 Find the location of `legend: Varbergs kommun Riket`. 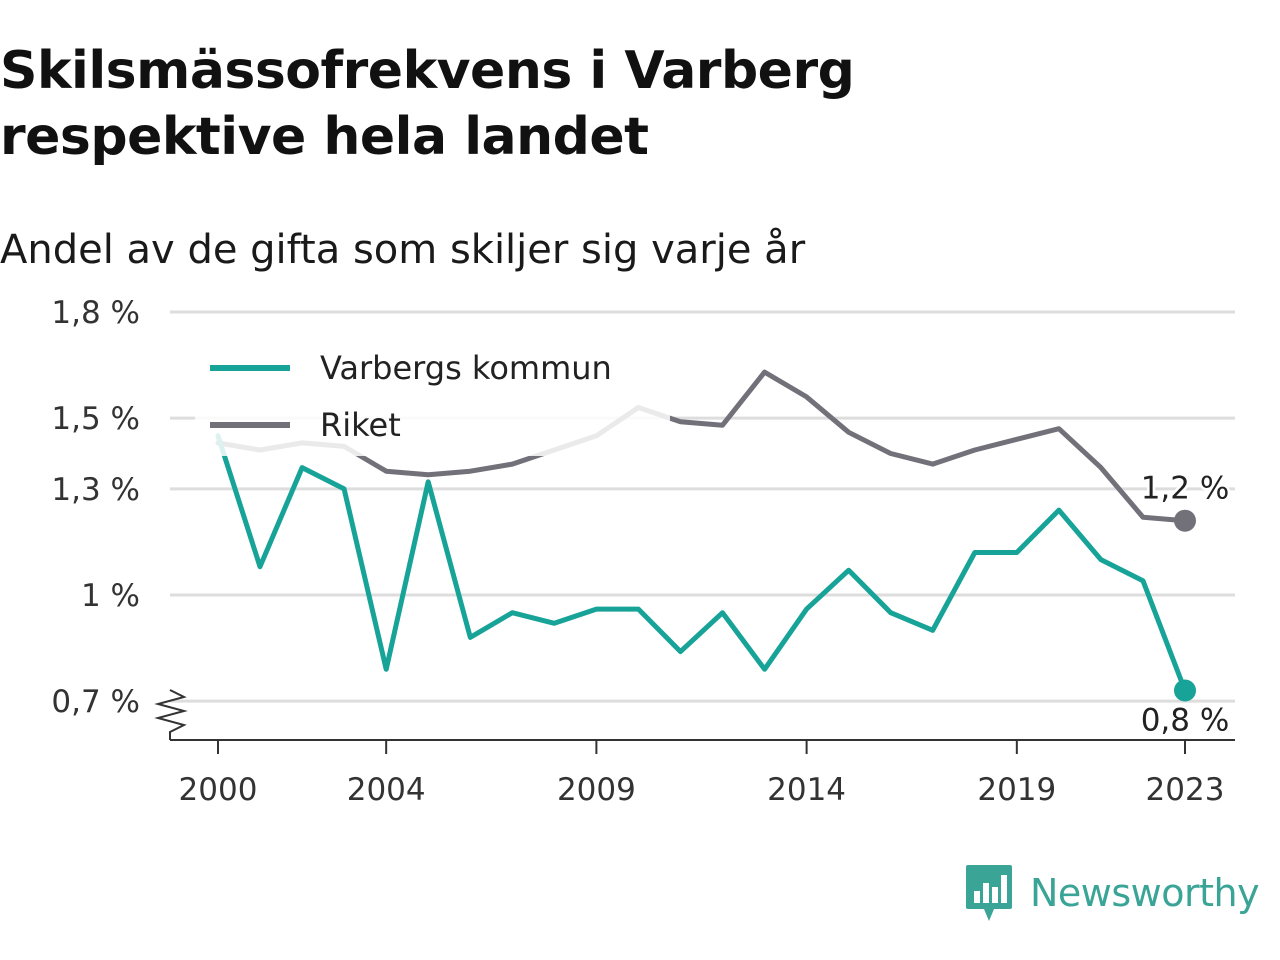

legend: Varbergs kommun Riket is located at coordinates (432, 397).